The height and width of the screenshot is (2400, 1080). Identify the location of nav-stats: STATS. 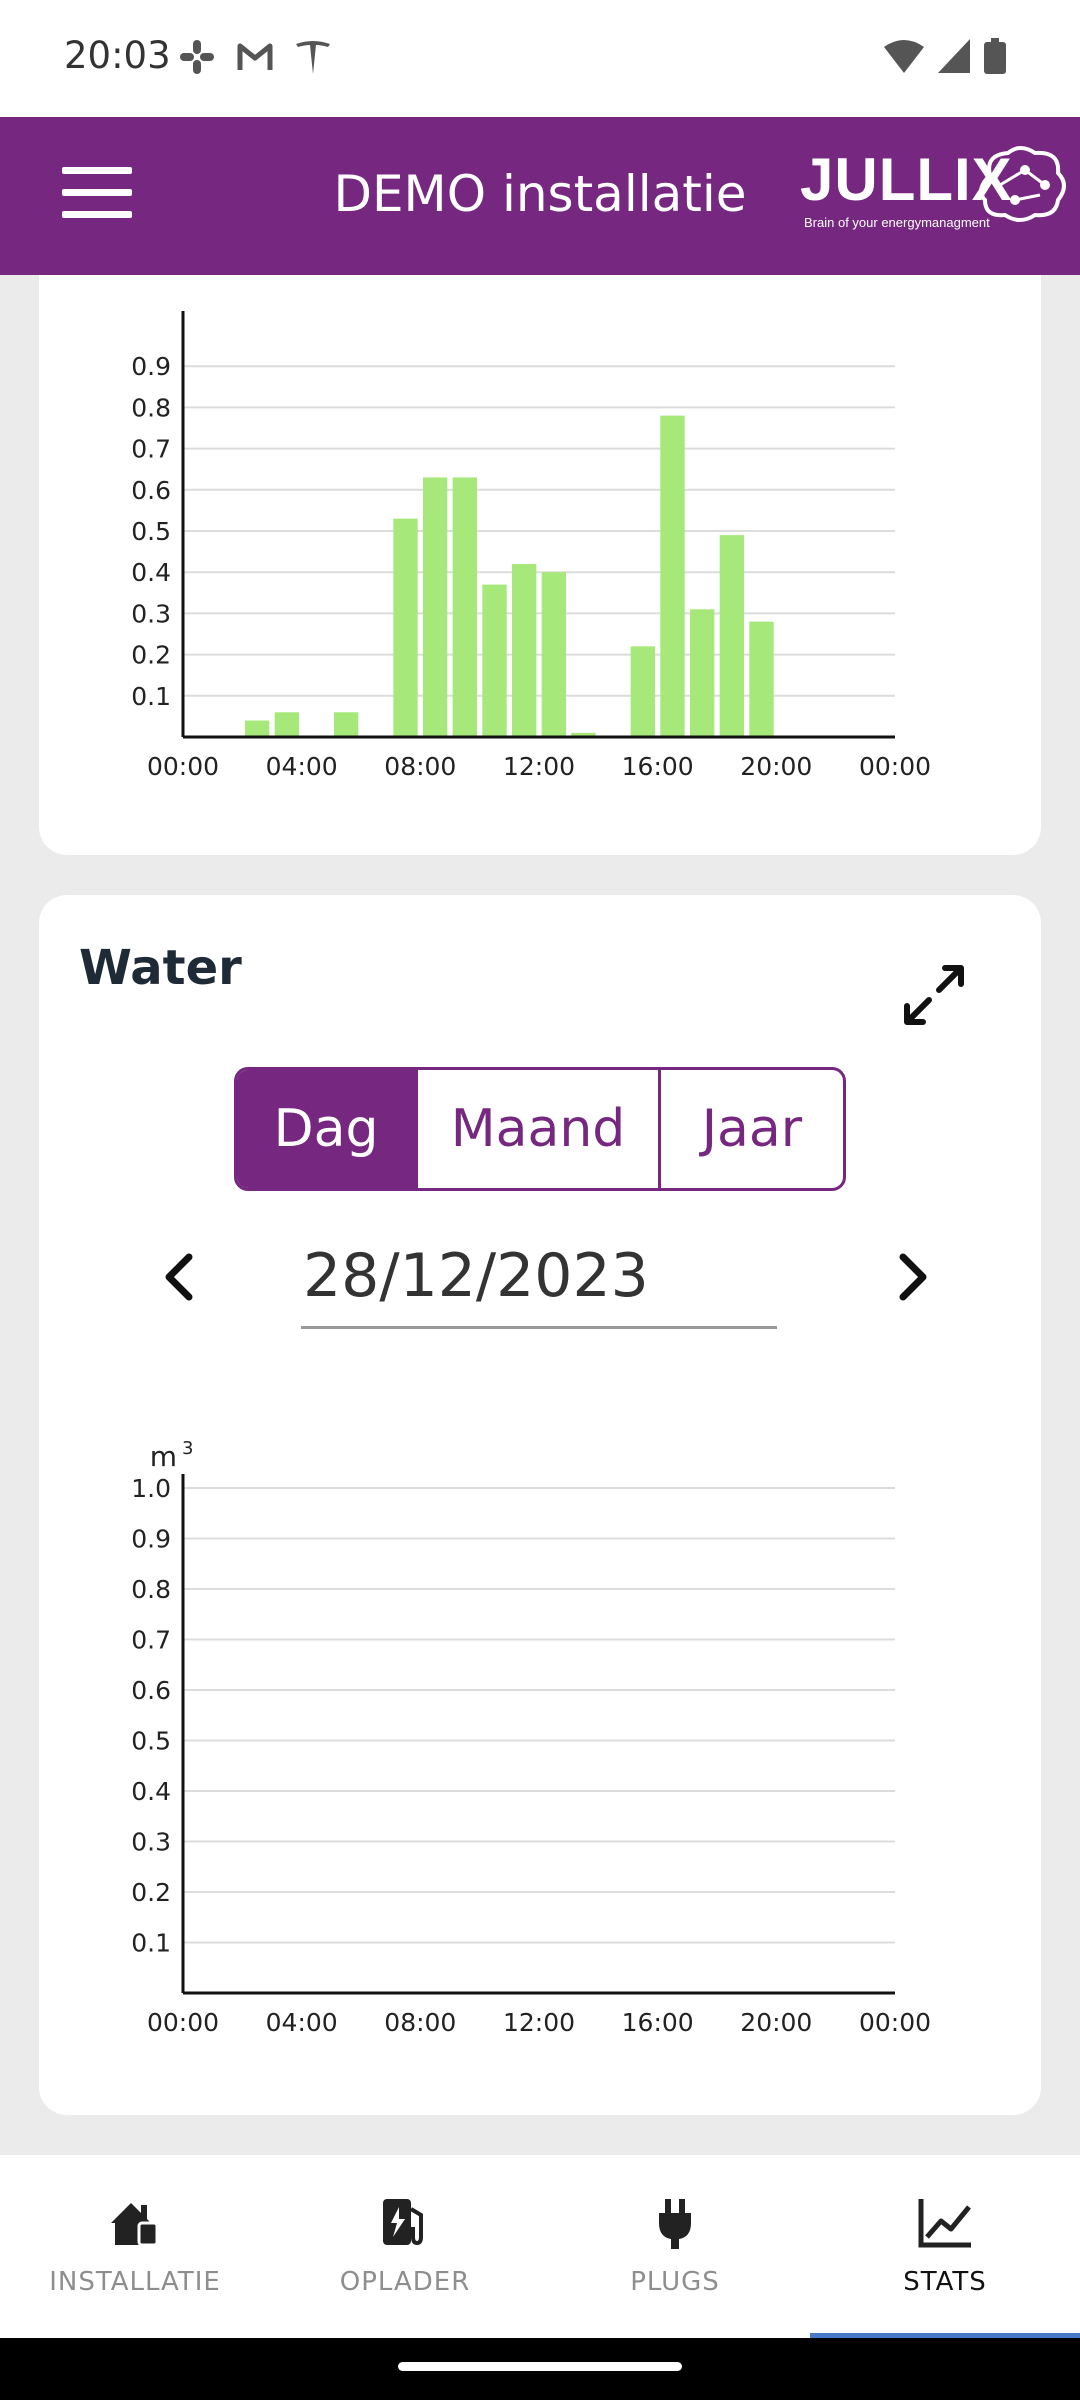
(945, 2246).